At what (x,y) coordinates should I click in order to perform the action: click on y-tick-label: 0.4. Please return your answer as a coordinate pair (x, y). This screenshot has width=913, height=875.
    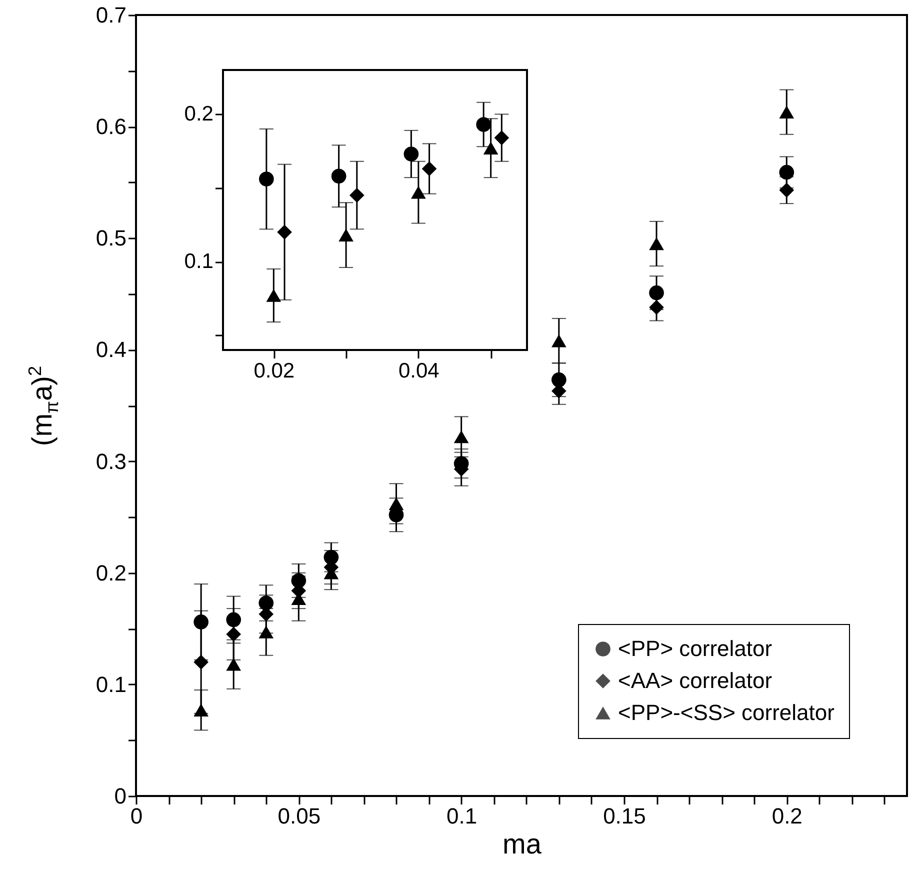
    Looking at the image, I should click on (111, 349).